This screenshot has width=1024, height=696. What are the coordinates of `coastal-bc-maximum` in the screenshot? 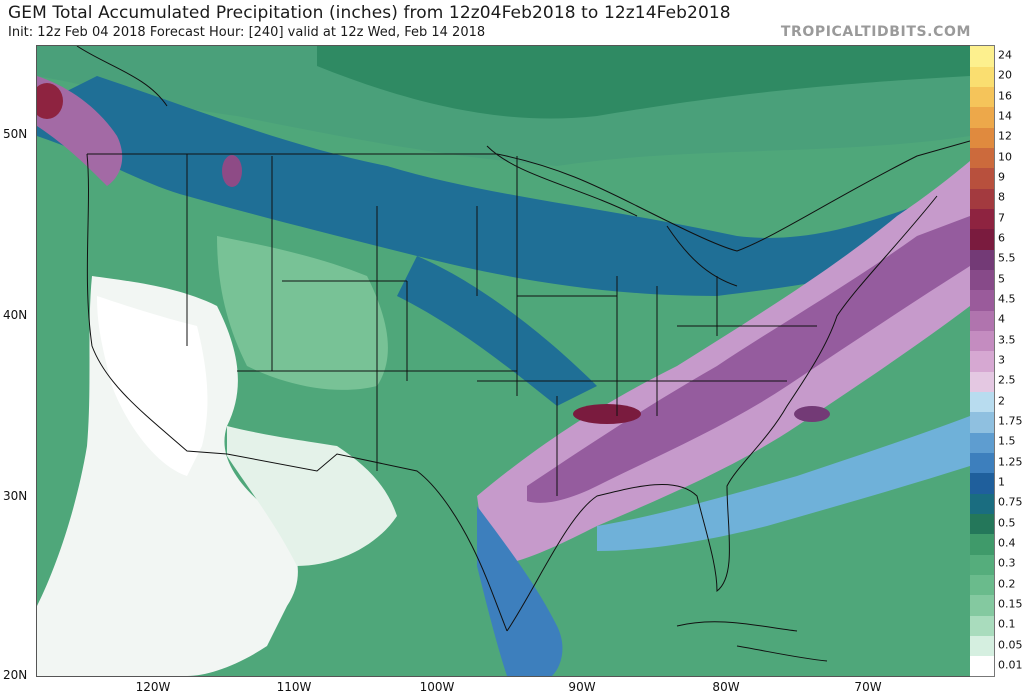 It's located at (50, 101).